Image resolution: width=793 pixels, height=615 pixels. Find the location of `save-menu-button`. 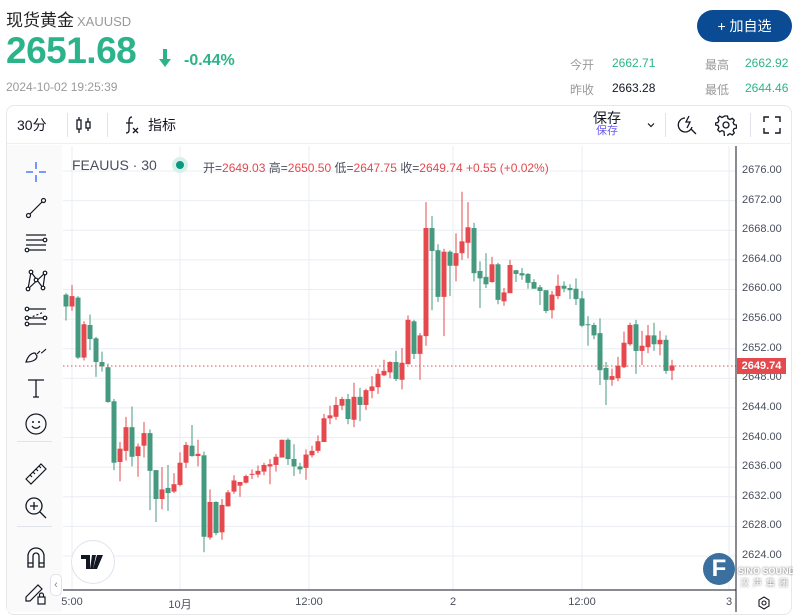

save-menu-button is located at coordinates (651, 125).